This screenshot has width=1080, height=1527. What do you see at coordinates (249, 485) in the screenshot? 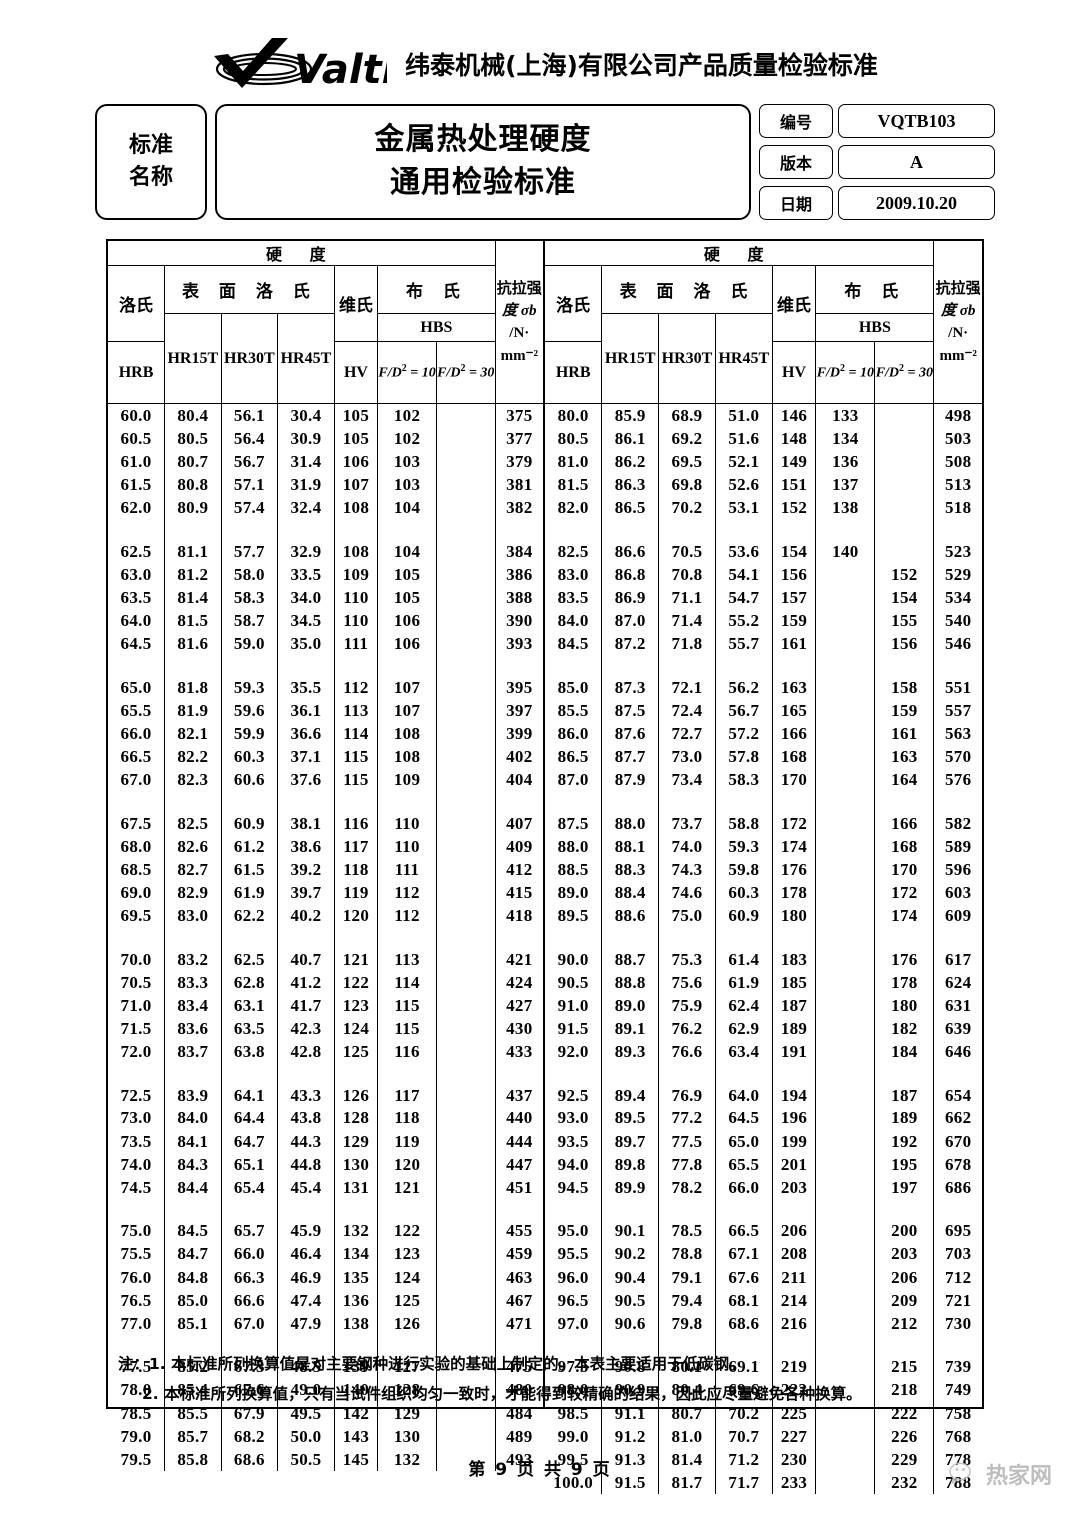
I see `table-cell: 57.1` at bounding box center [249, 485].